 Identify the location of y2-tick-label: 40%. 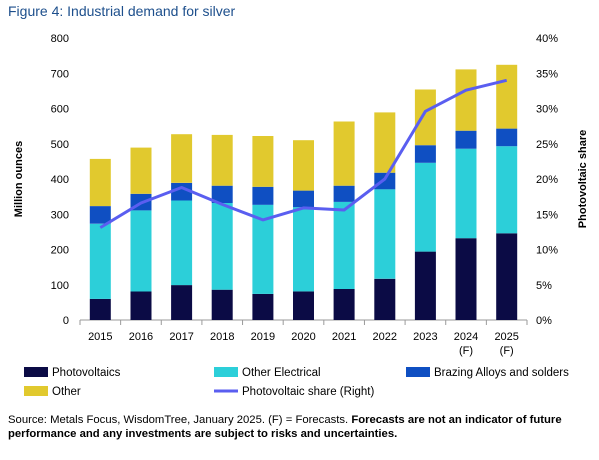
(547, 39).